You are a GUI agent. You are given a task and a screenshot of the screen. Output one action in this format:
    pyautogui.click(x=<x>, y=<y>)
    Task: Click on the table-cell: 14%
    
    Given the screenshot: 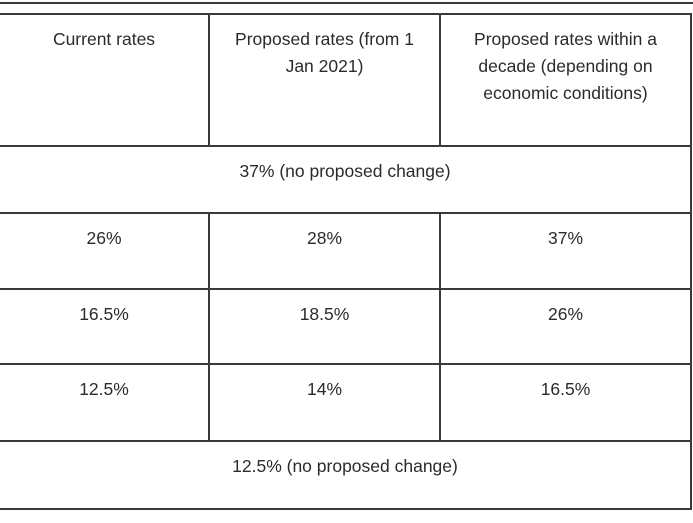 What is the action you would take?
    pyautogui.click(x=325, y=402)
    